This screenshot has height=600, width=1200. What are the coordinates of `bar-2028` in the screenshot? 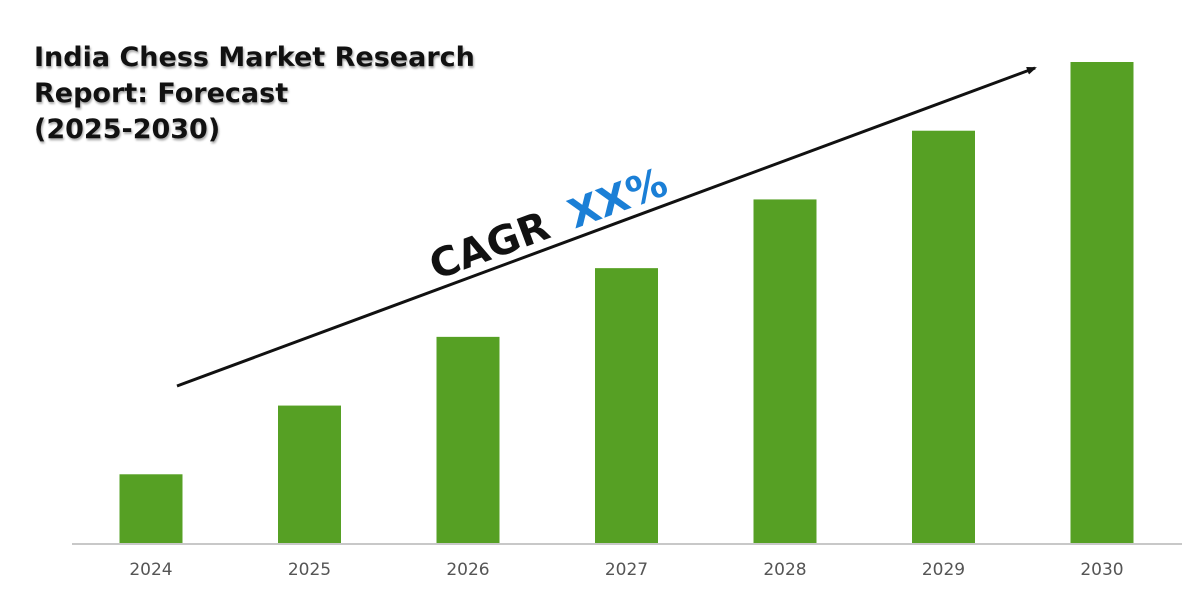 It's located at (785, 371).